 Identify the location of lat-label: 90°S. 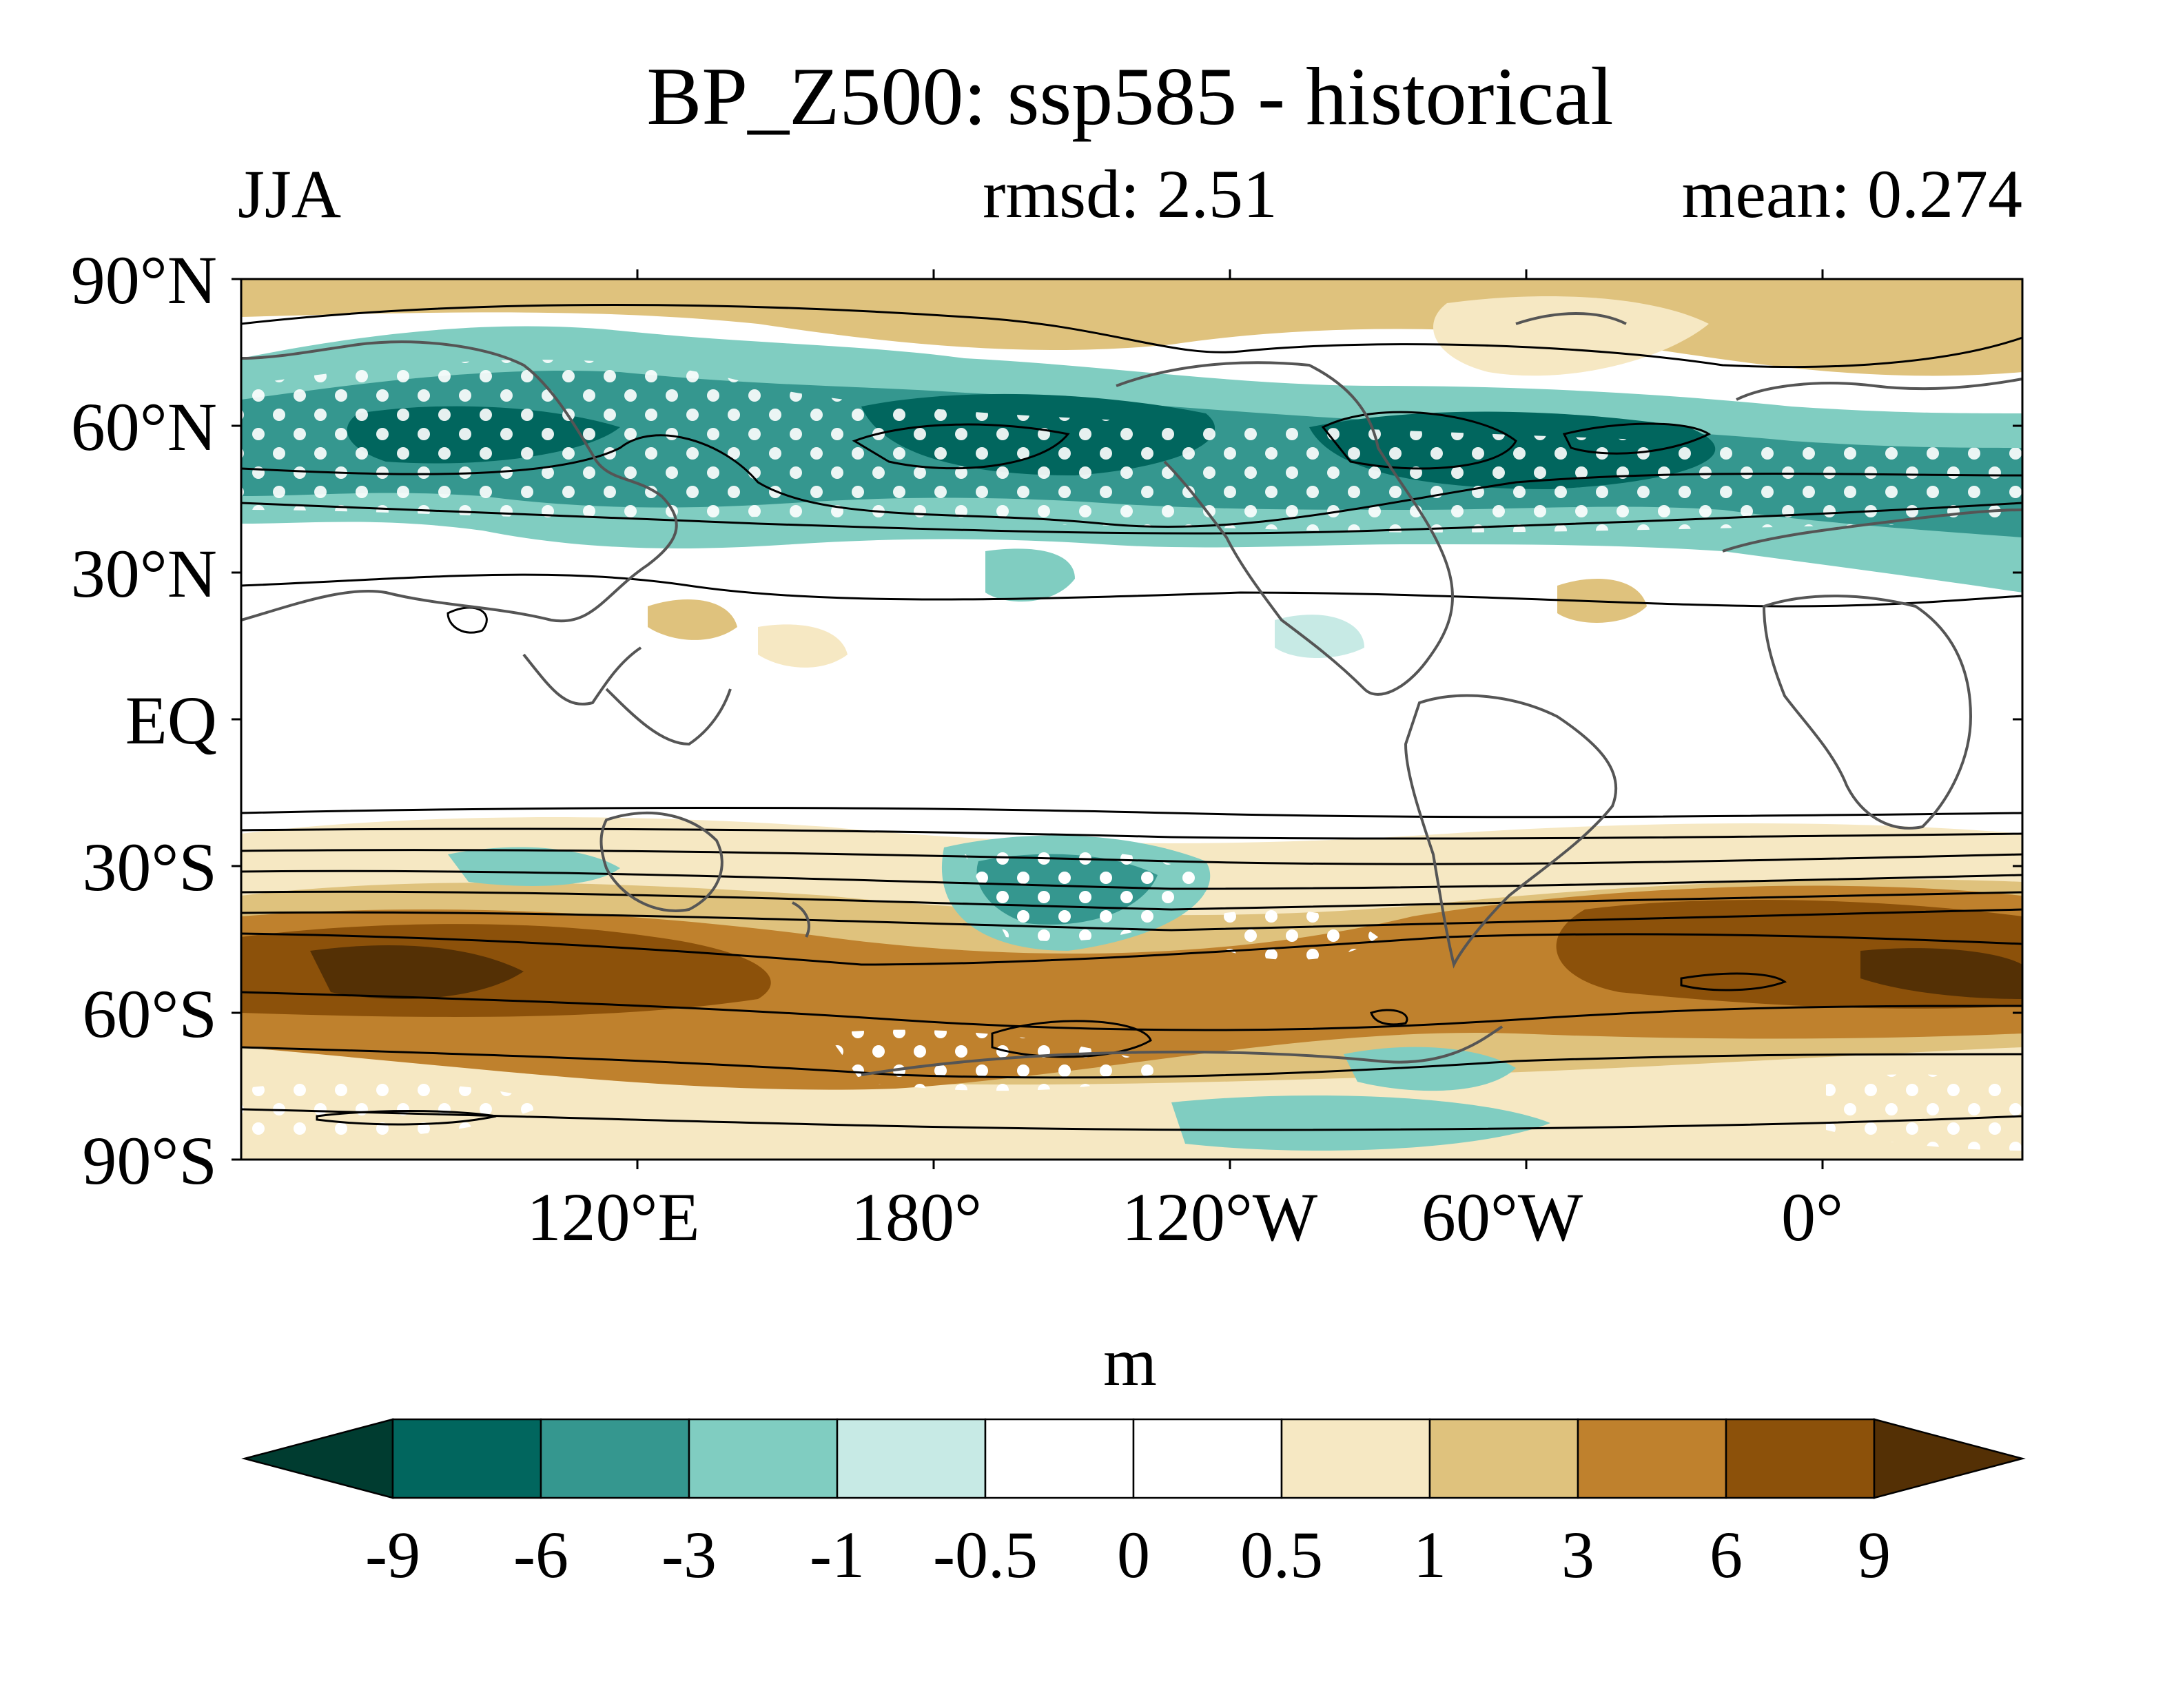
(149, 1160).